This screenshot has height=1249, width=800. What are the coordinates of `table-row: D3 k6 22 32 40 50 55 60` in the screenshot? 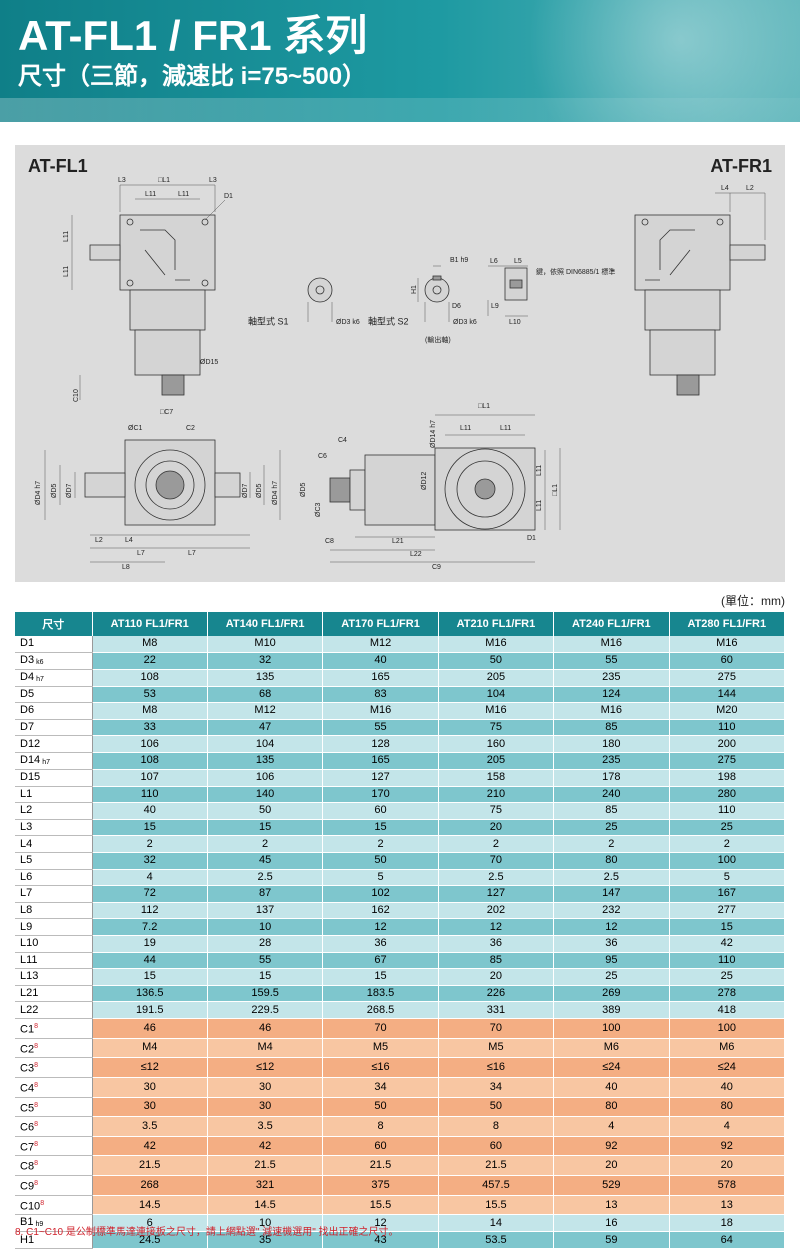 It's located at (400, 661).